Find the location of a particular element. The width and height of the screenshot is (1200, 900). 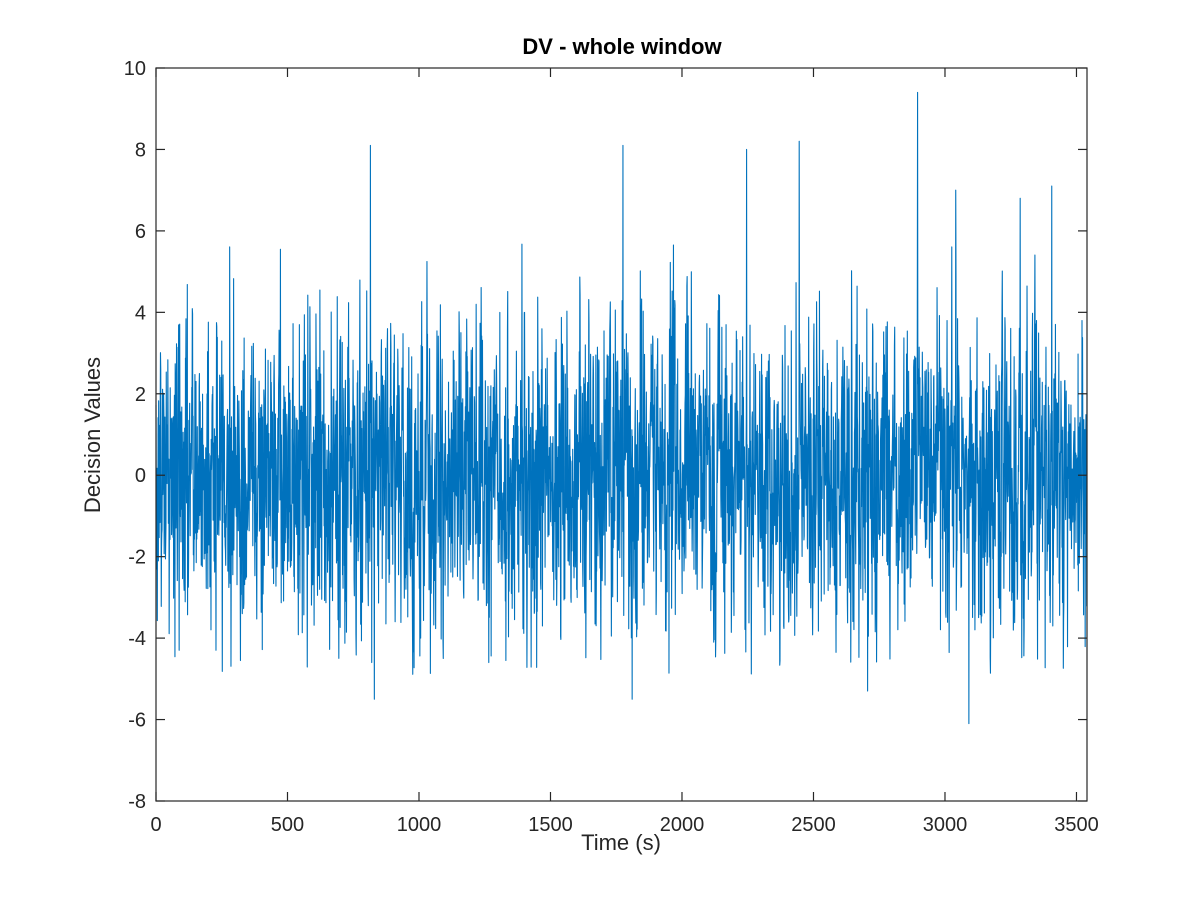

x-tick-label: 1000 is located at coordinates (419, 825).